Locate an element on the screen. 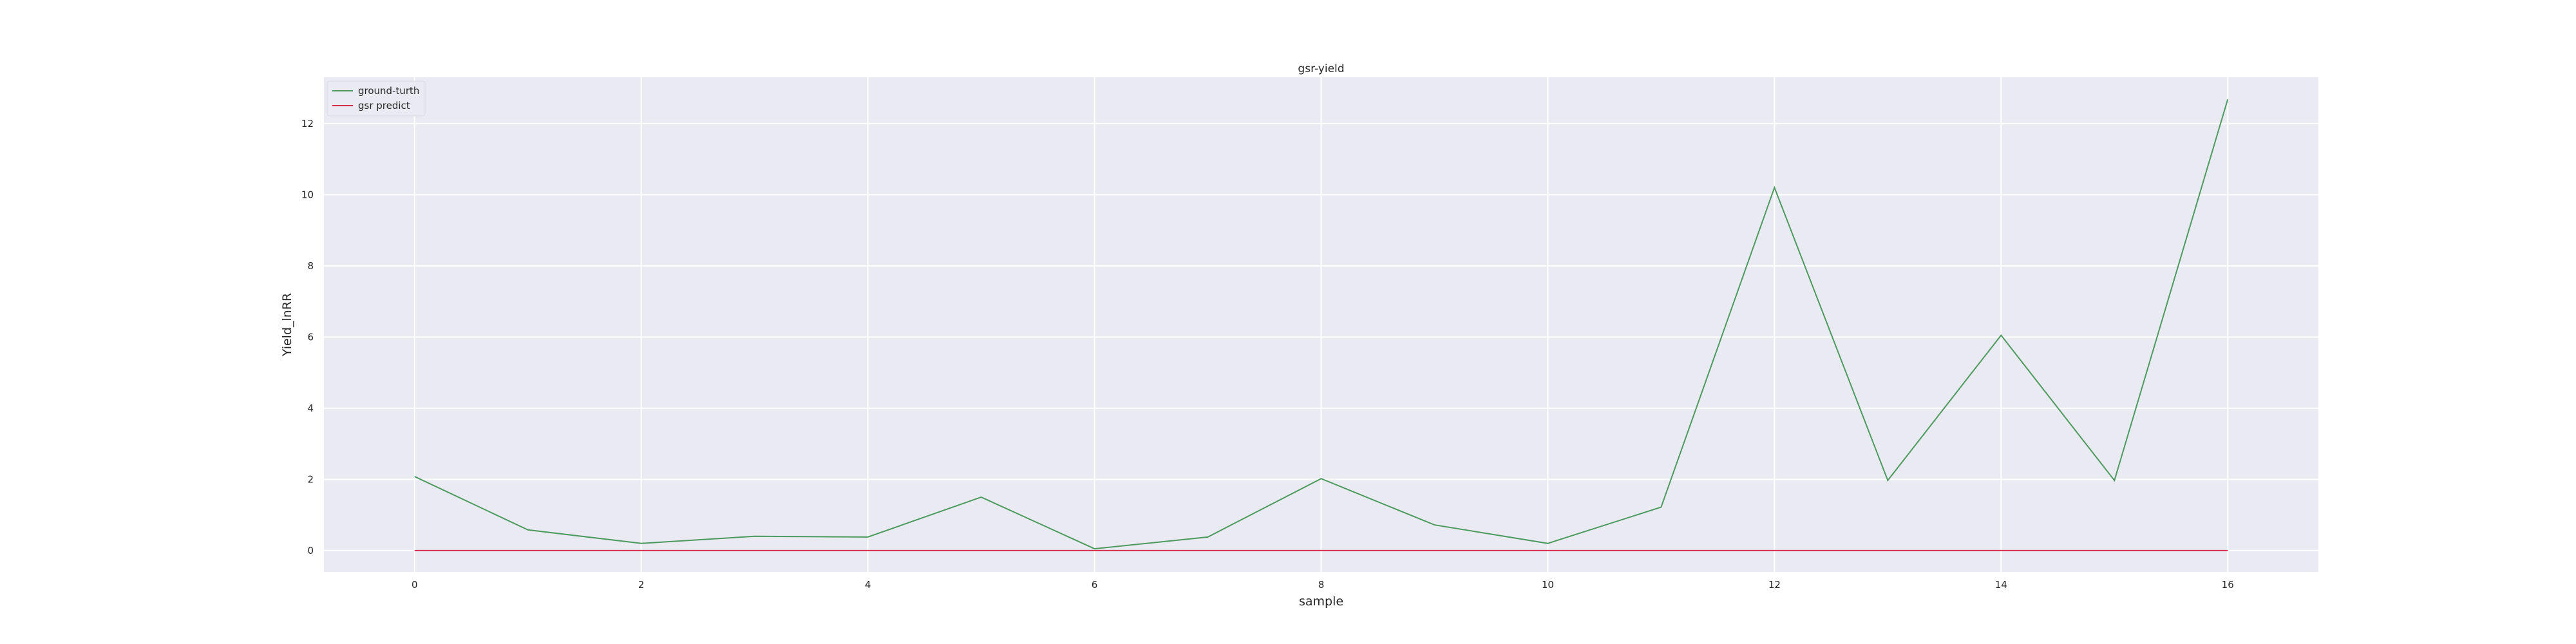 The image size is (2576, 644). y-tick-label: 0 is located at coordinates (310, 550).